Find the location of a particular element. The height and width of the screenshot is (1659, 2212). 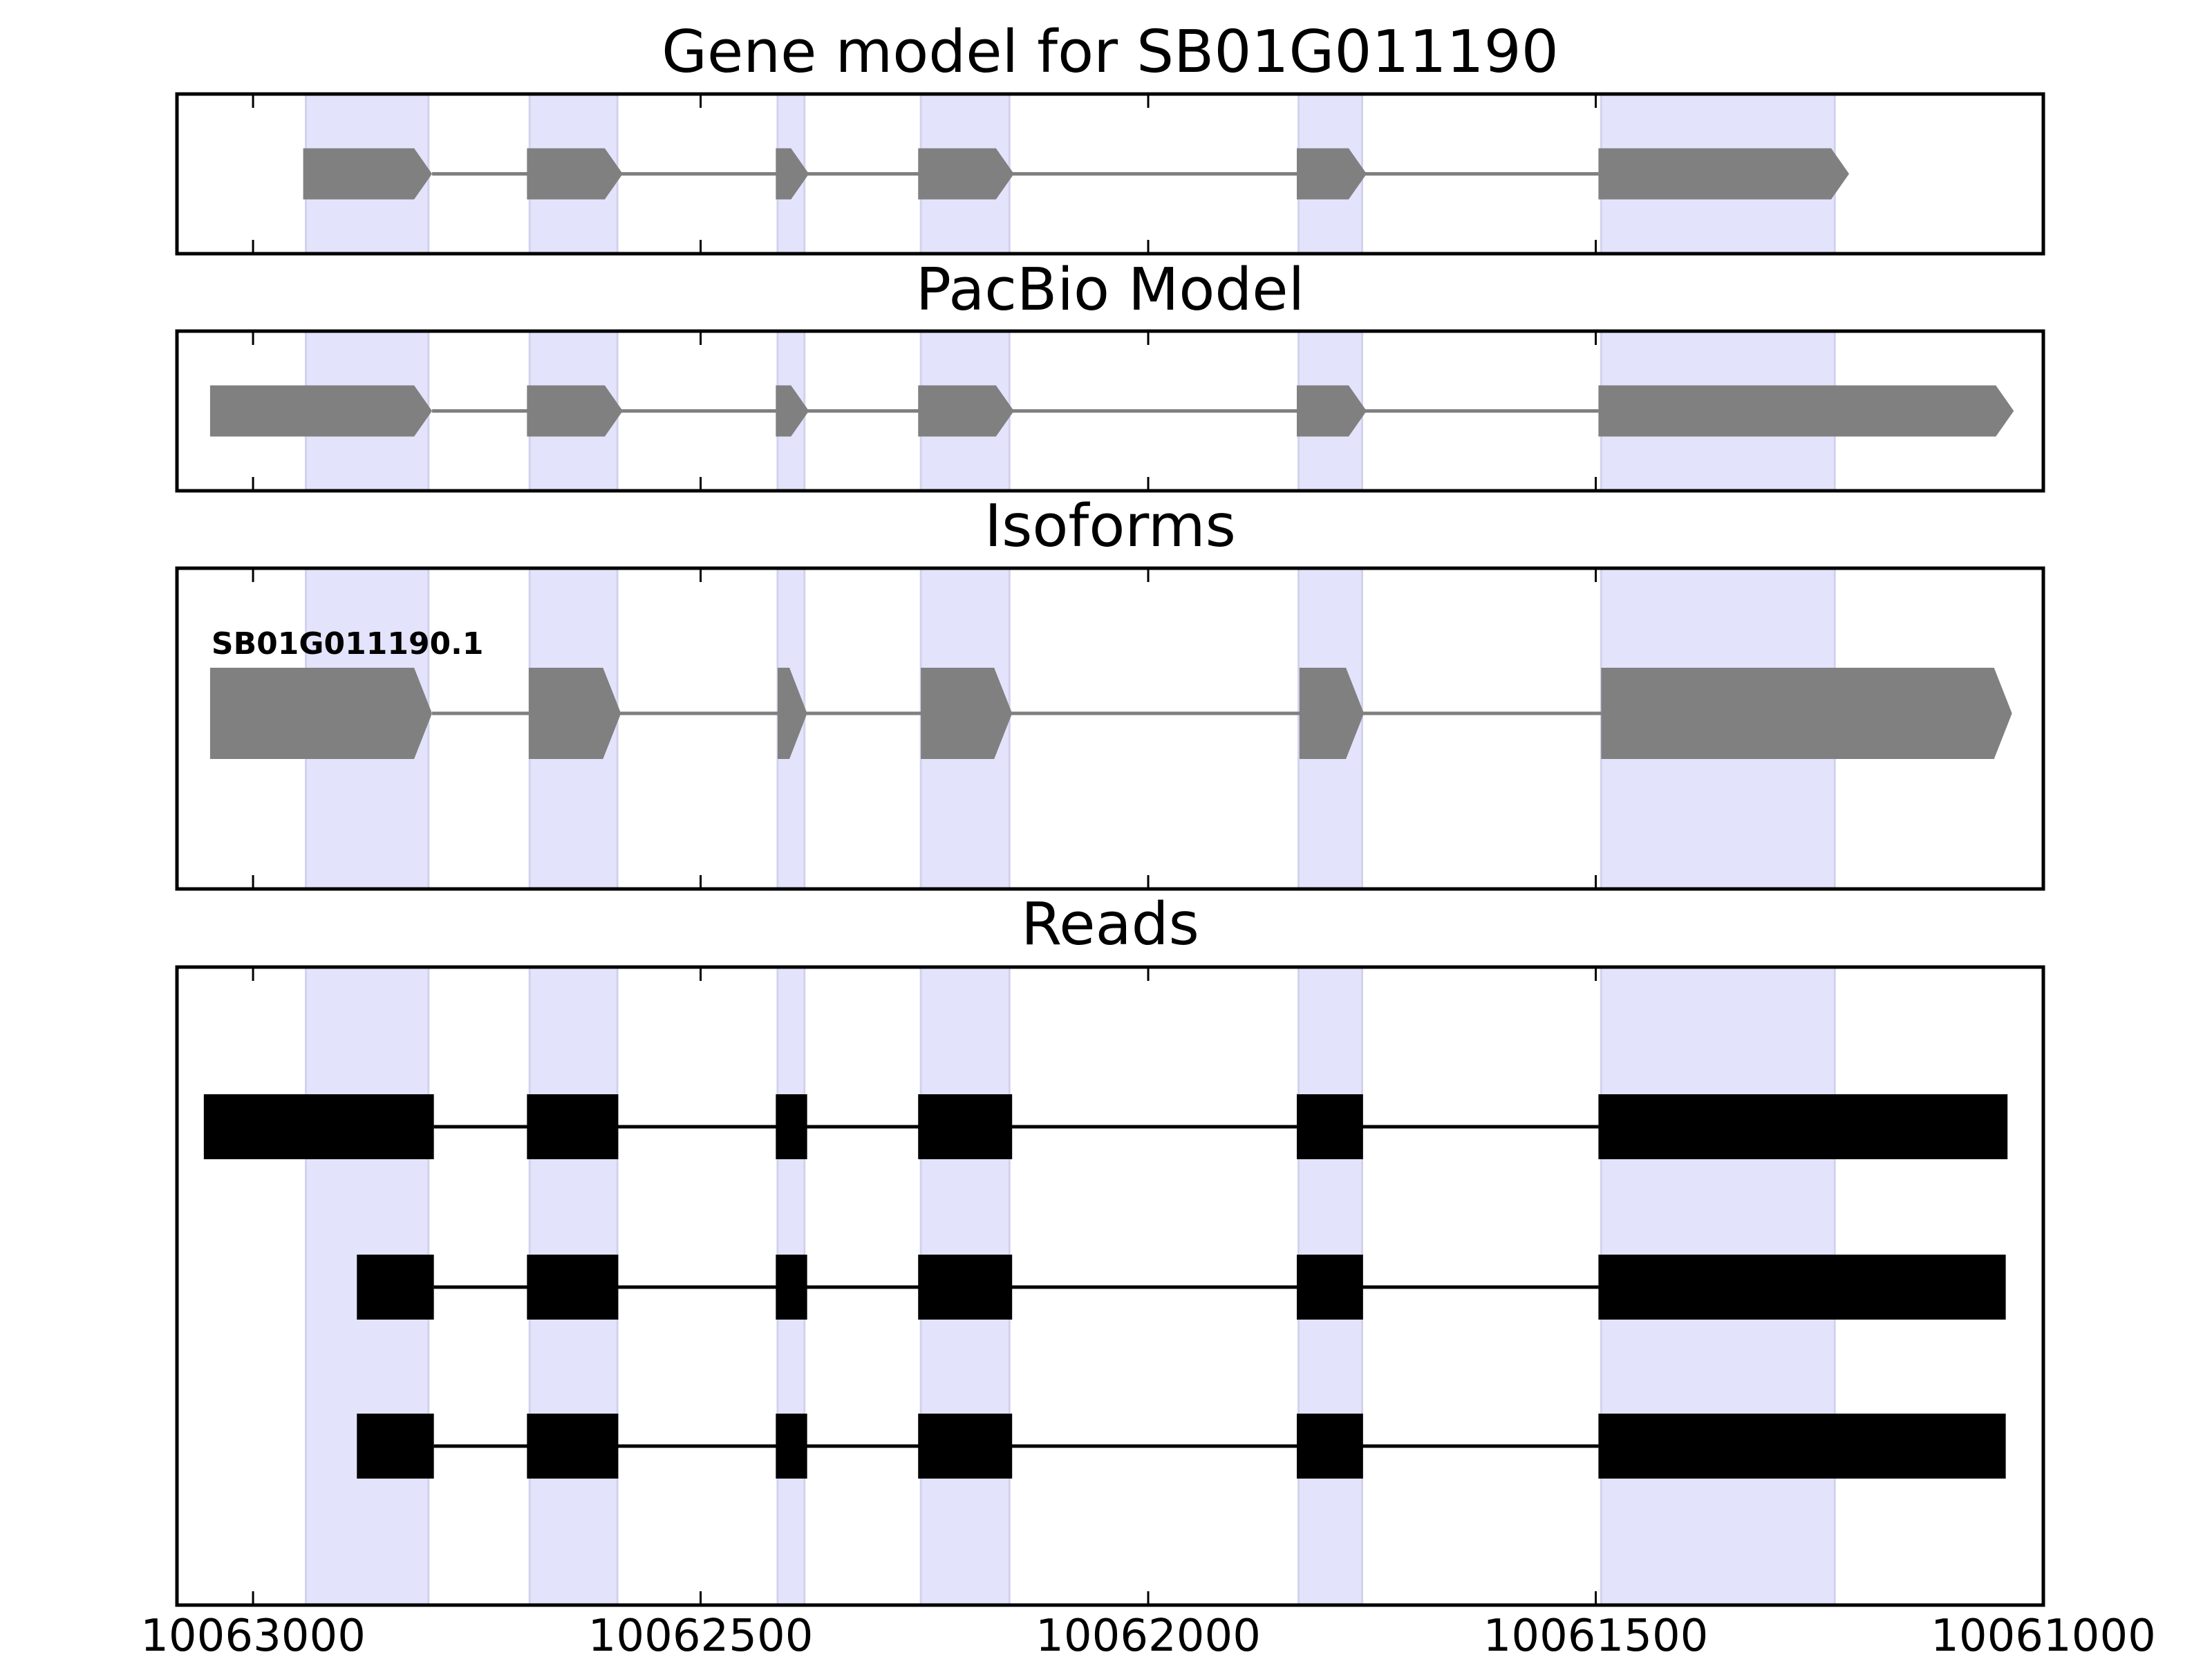

x-tick-label: 10062500 is located at coordinates (701, 1635).